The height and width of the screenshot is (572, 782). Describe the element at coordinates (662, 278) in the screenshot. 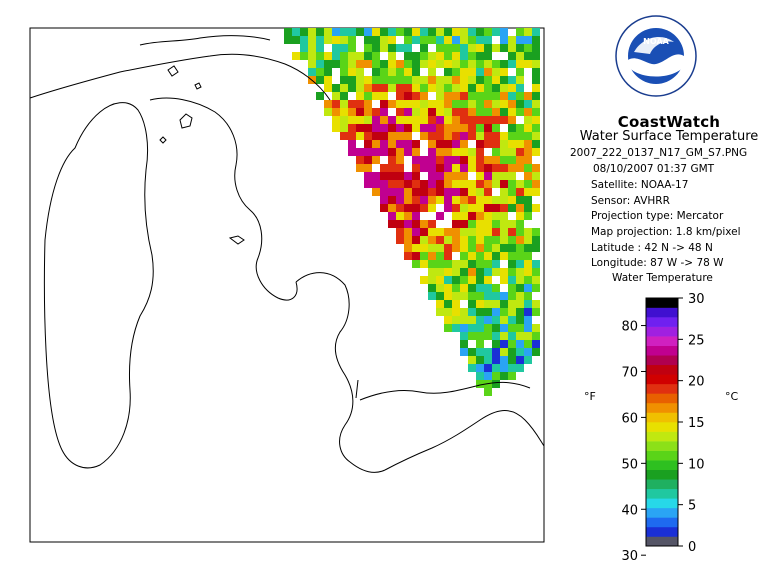

I see `colorbar-title: Water Temperature` at that location.